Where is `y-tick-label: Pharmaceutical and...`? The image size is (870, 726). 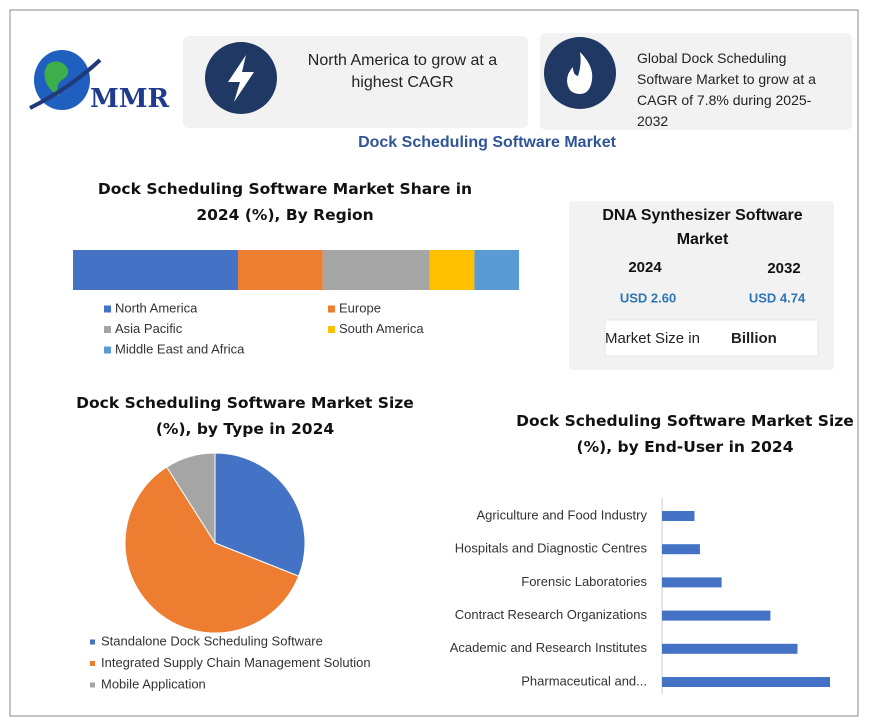 y-tick-label: Pharmaceutical and... is located at coordinates (584, 680).